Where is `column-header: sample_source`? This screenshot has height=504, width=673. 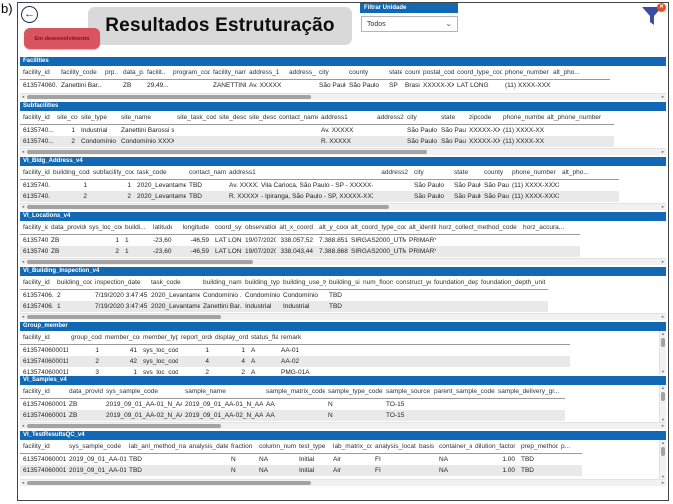
column-header: sample_source is located at coordinates (407, 392).